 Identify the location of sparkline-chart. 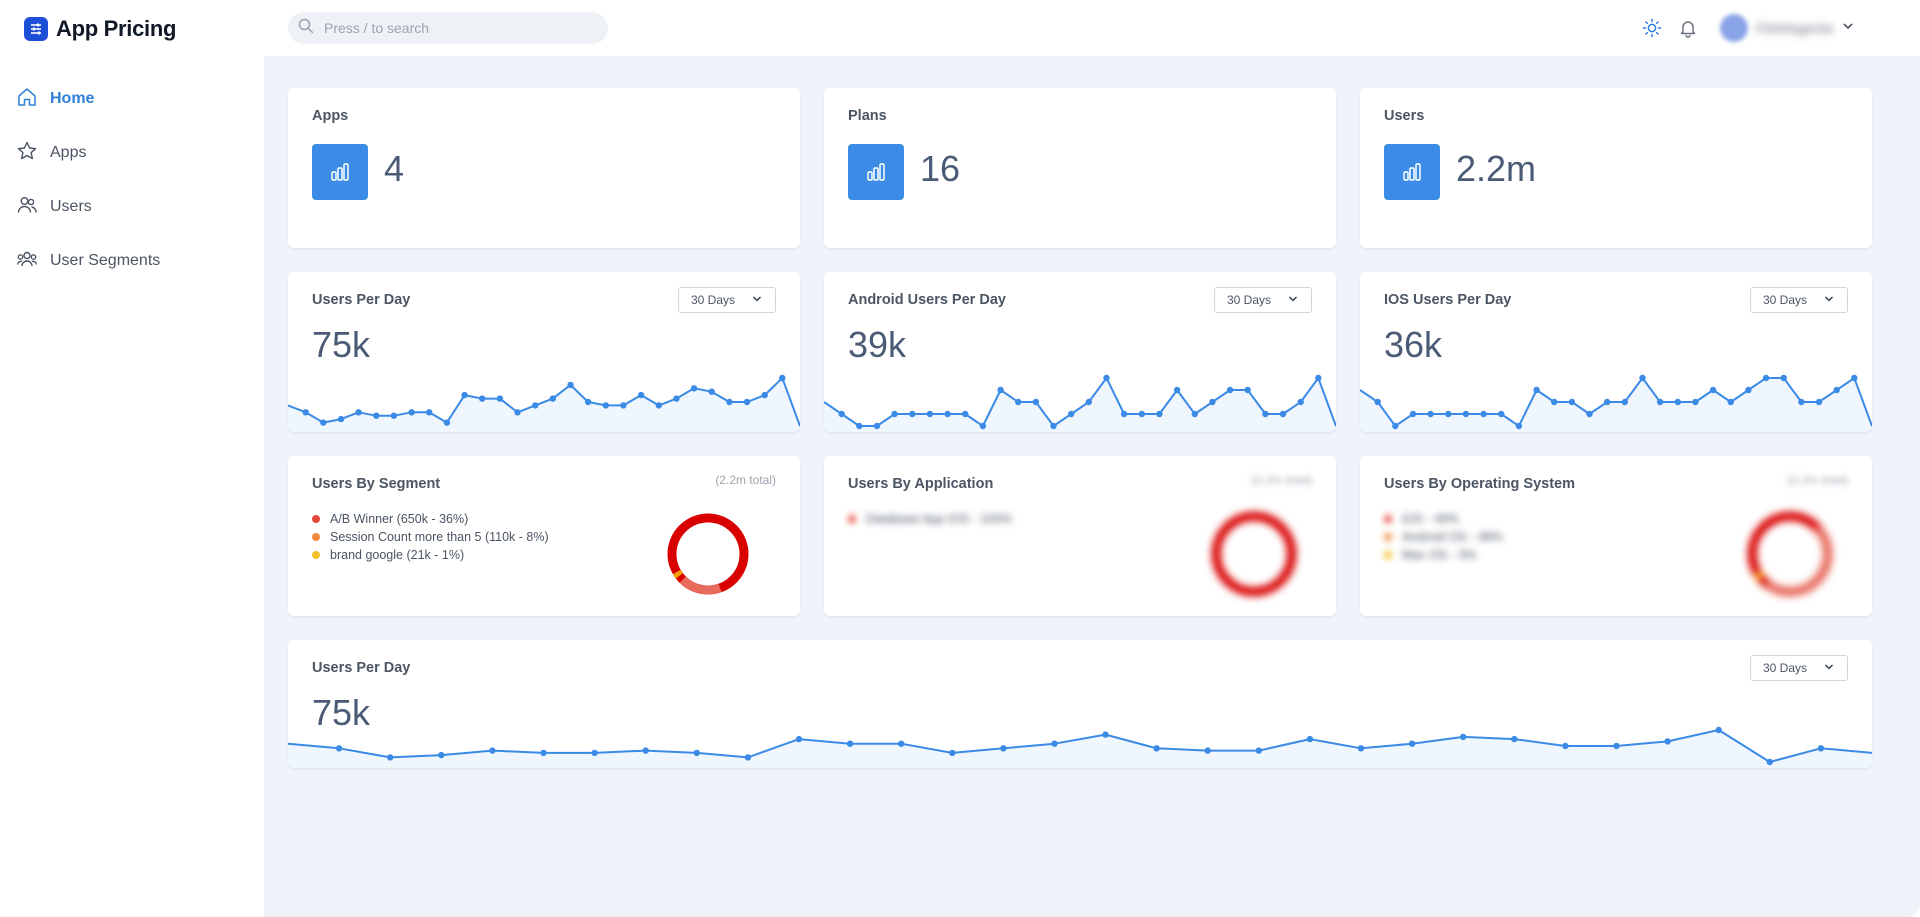
(1080, 403).